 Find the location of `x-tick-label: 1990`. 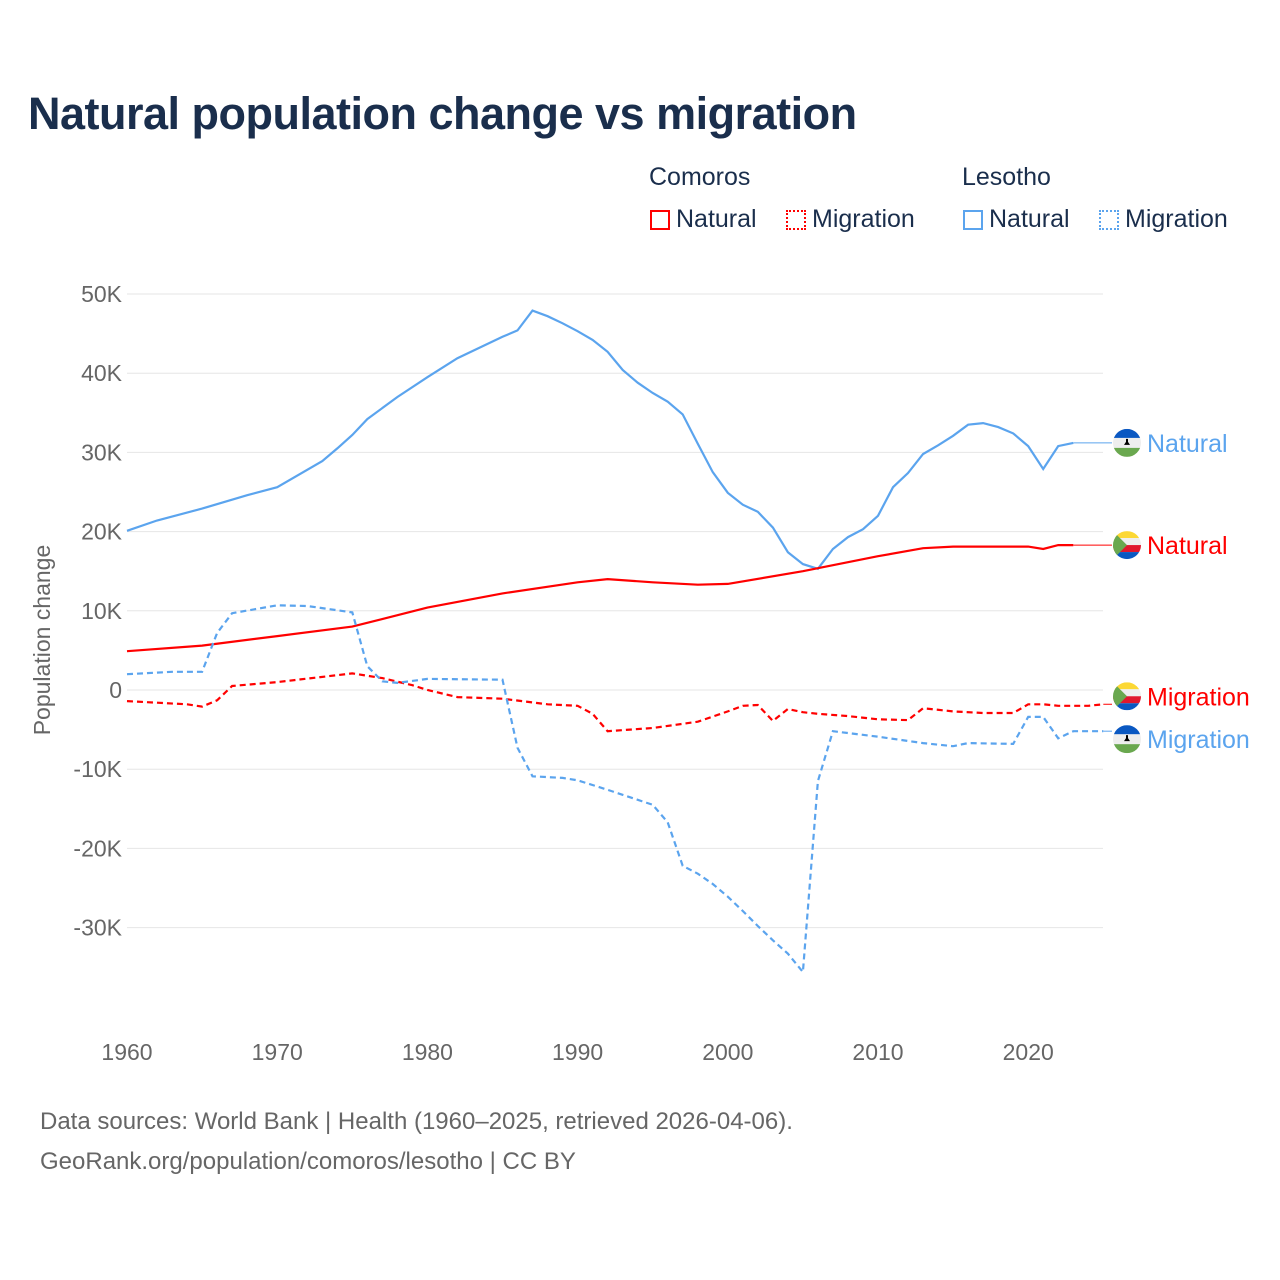

x-tick-label: 1990 is located at coordinates (577, 1052).